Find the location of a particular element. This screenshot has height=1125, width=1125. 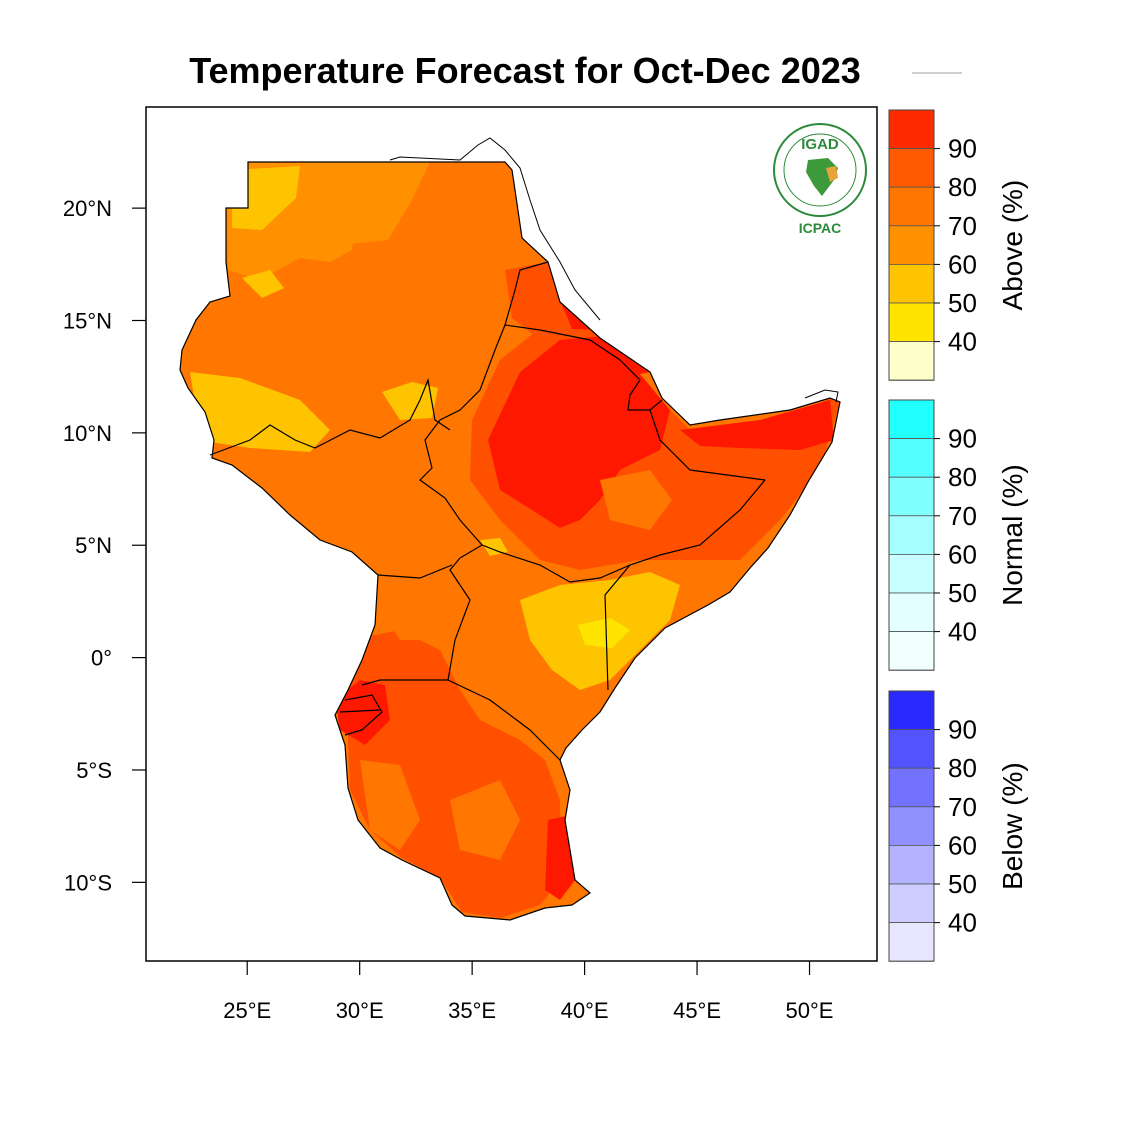

zone-above-50-turkana is located at coordinates (494, 547).